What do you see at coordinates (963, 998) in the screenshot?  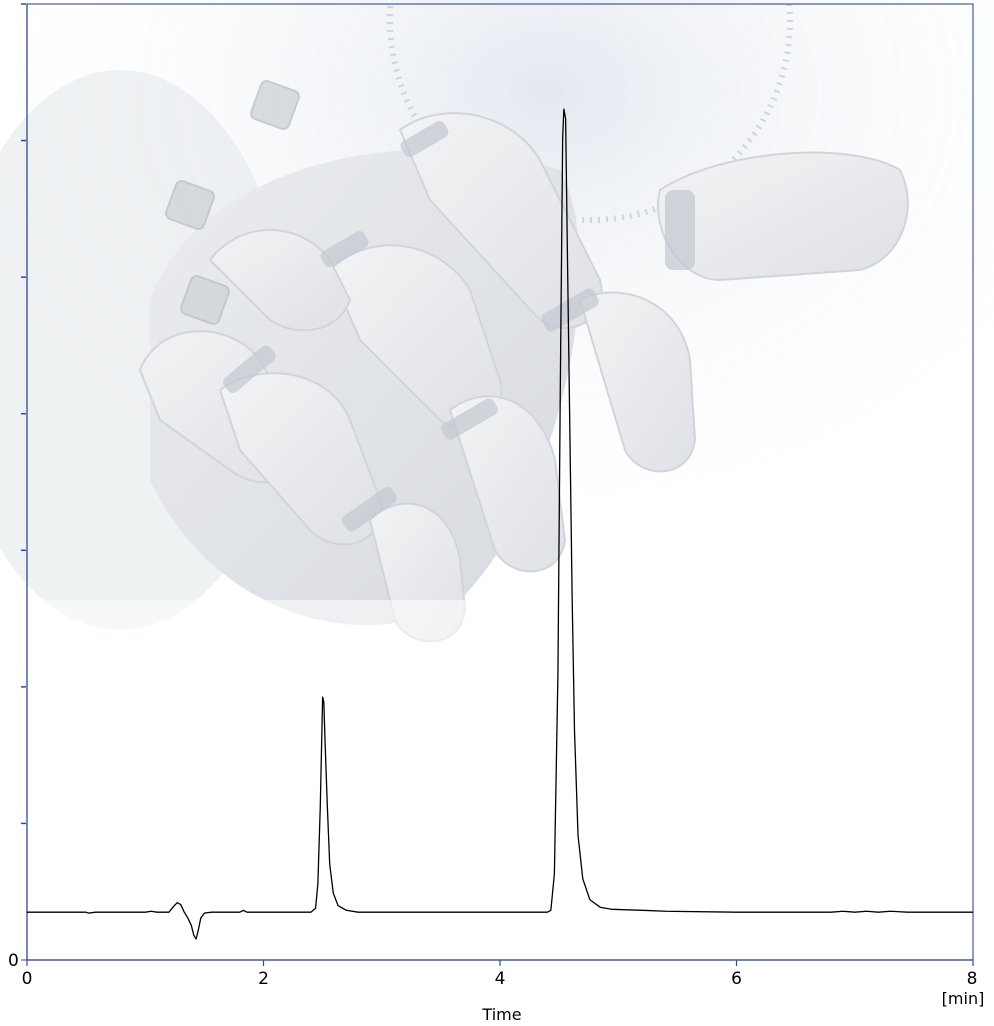 I see `x-axis-unit-label: [min]` at bounding box center [963, 998].